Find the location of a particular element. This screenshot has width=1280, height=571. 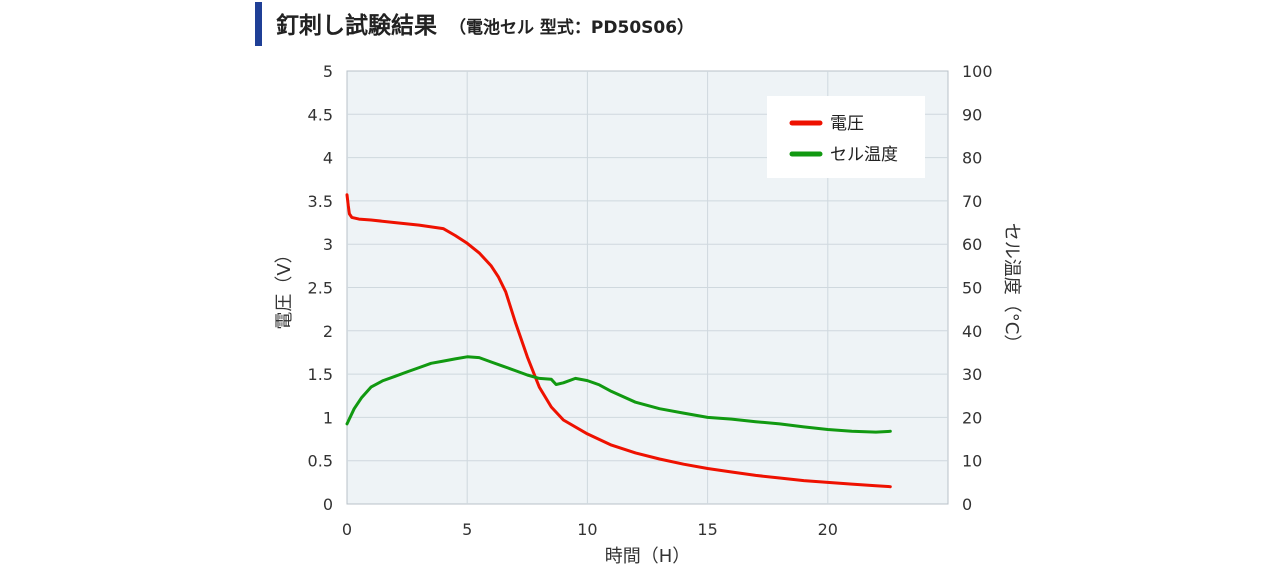

x-tick-label: 5 is located at coordinates (467, 529).